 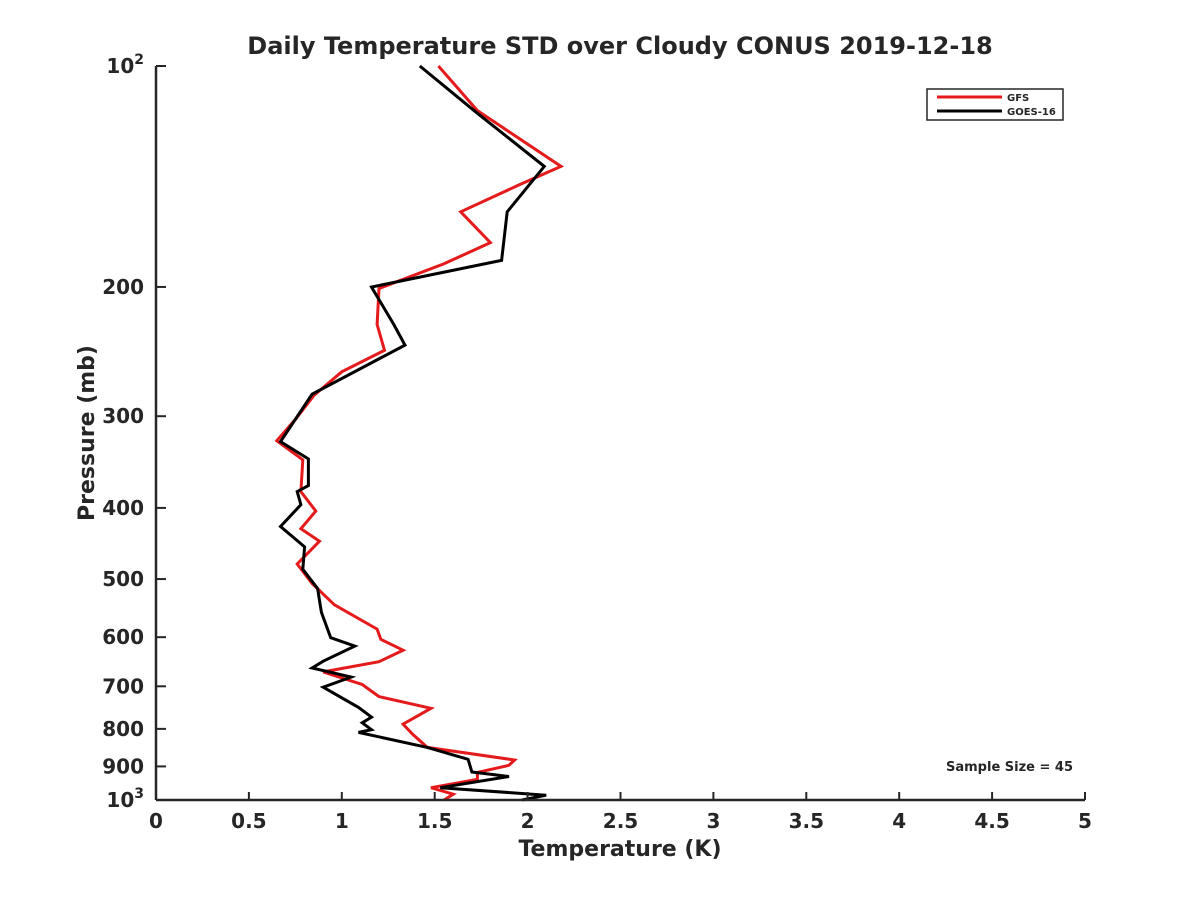 I want to click on x-tick-label: 2, so click(x=528, y=821).